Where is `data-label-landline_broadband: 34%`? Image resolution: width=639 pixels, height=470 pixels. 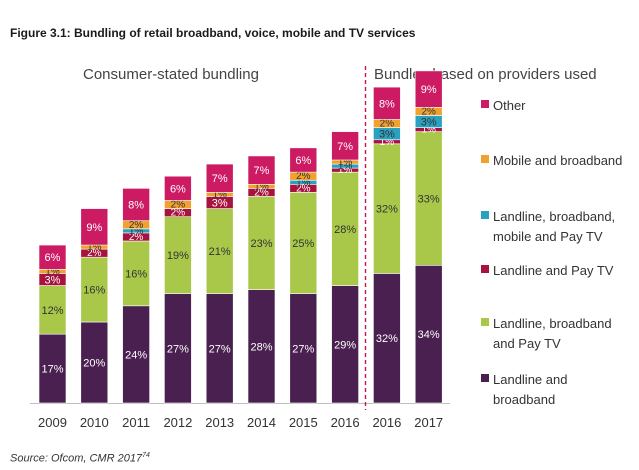 data-label-landline_broadband: 34% is located at coordinates (429, 335).